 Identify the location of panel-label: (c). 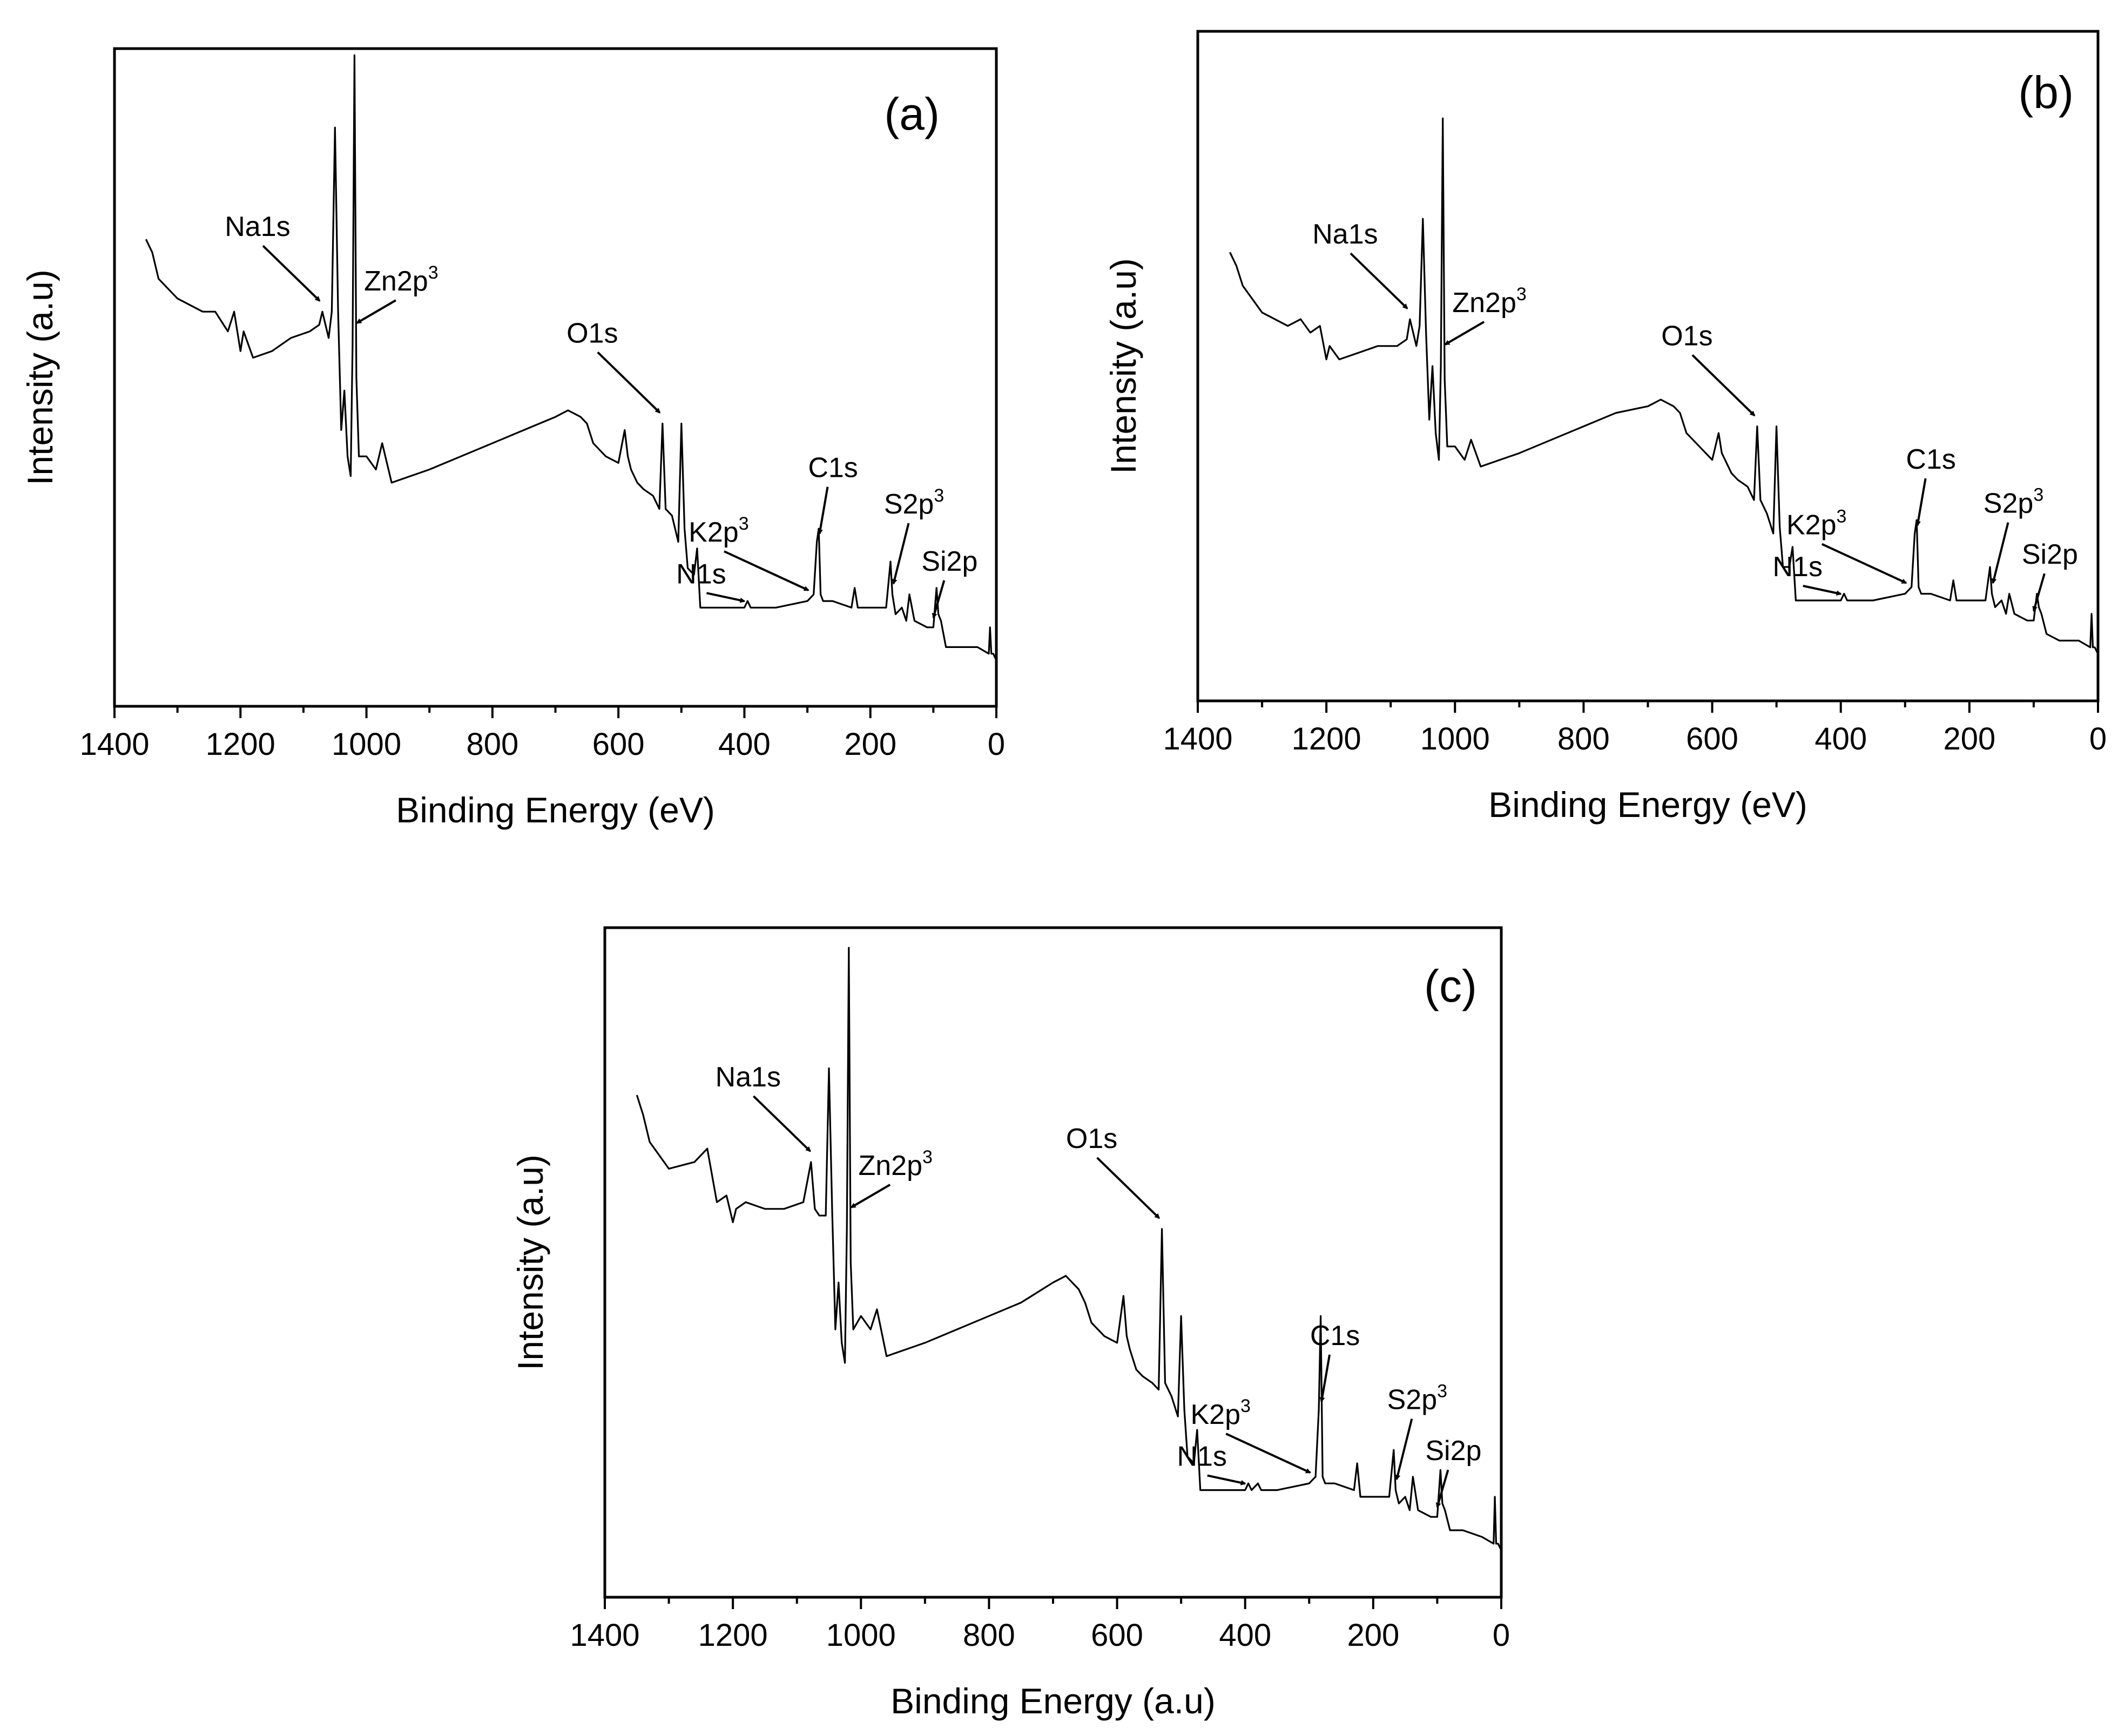
(1450, 986).